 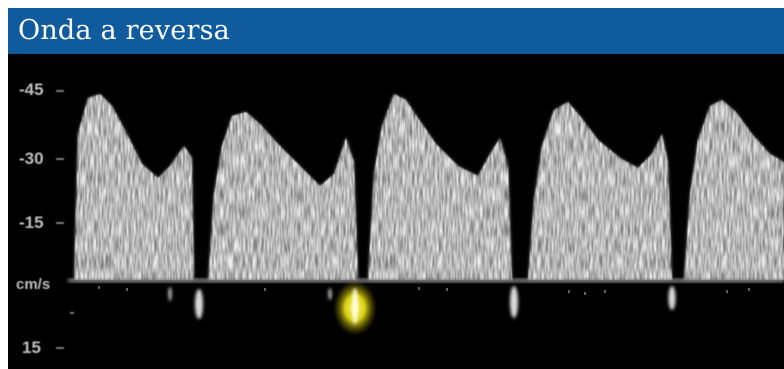 What do you see at coordinates (396, 31) in the screenshot?
I see `header-bar: Onda a reversa` at bounding box center [396, 31].